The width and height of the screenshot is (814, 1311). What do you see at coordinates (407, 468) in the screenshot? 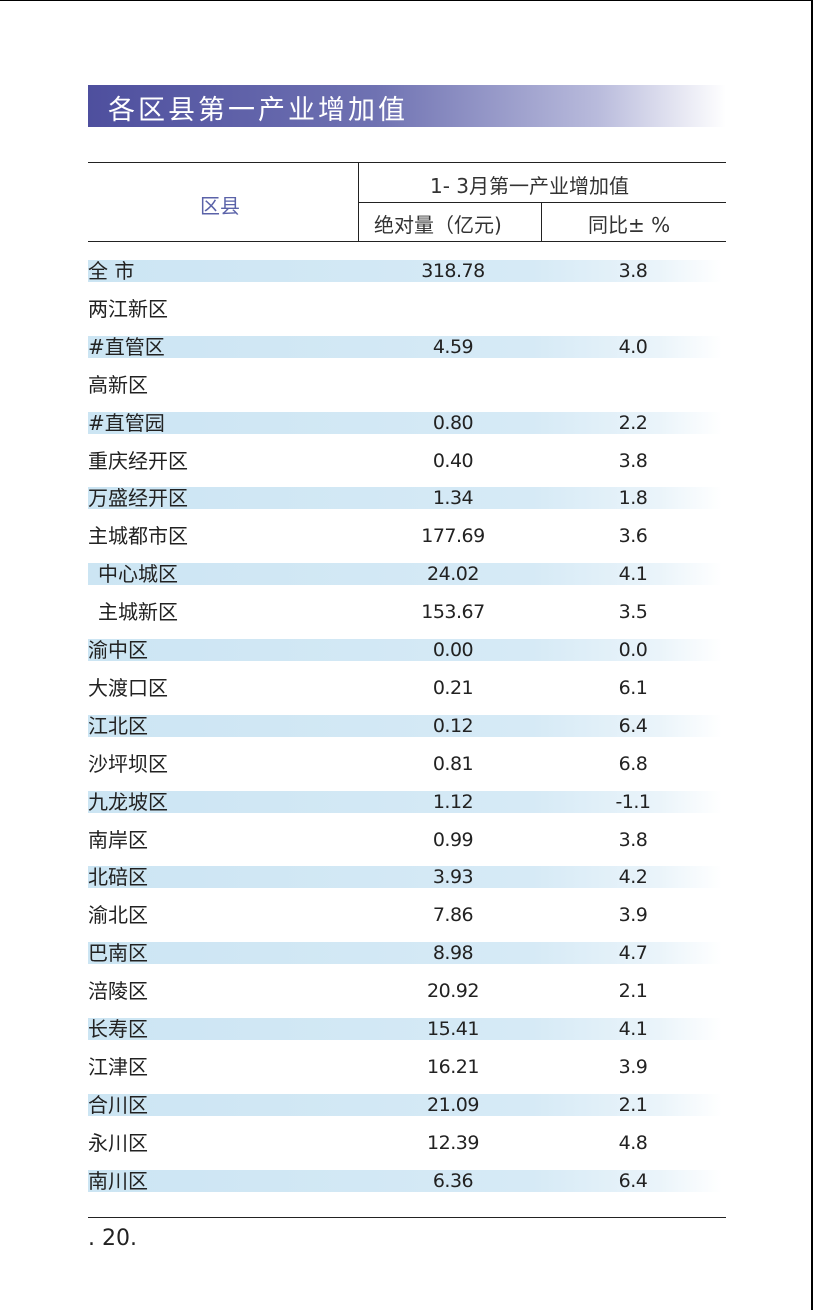
I see `table-row: 重庆经开区 0.40 3.8` at bounding box center [407, 468].